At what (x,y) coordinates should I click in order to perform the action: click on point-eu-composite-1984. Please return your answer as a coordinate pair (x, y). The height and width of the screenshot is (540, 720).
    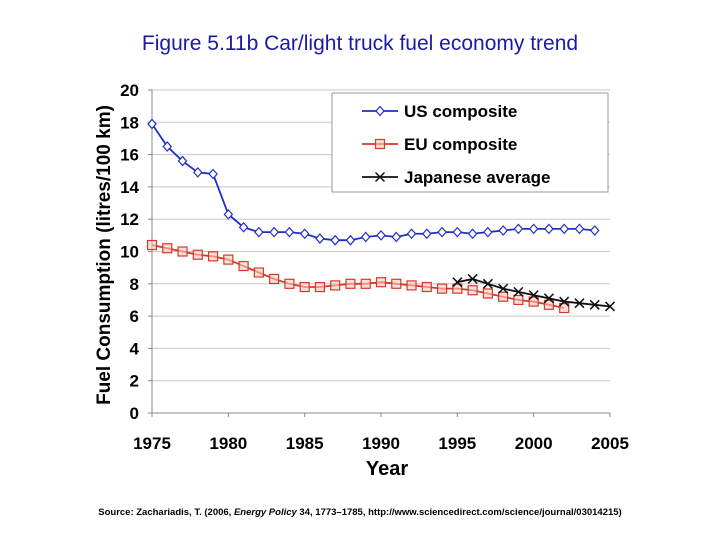
    Looking at the image, I should click on (289, 283).